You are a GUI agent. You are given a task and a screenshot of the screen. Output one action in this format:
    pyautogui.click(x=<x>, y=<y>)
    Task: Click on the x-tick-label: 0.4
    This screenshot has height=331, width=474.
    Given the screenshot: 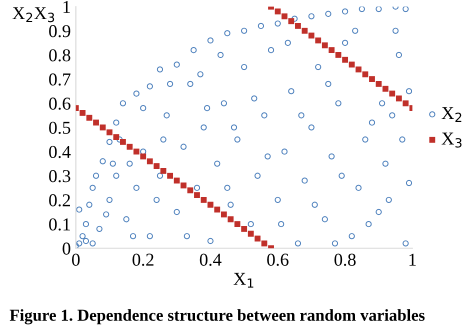 What is the action you would take?
    pyautogui.click(x=211, y=260)
    